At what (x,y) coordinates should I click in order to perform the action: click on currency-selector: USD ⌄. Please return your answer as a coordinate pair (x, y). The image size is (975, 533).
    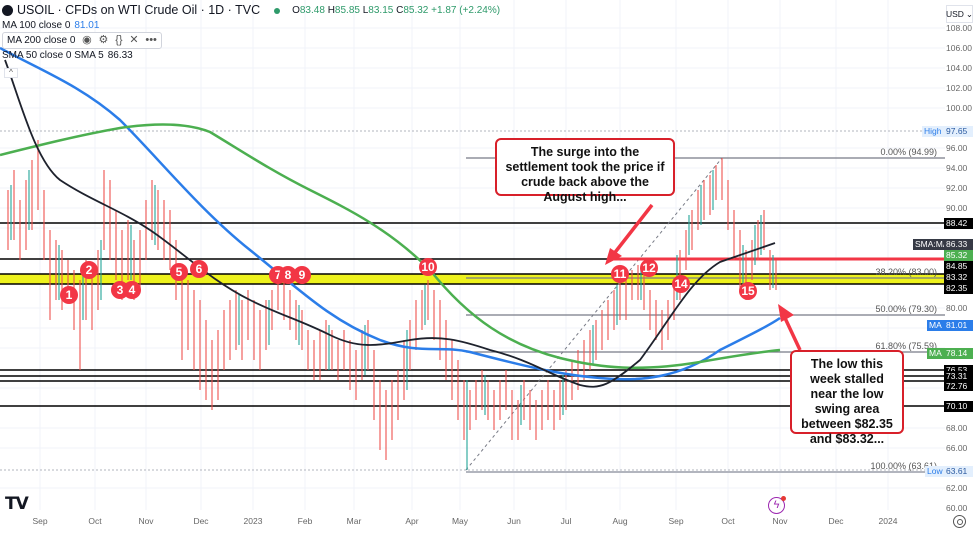
    Looking at the image, I should click on (959, 14).